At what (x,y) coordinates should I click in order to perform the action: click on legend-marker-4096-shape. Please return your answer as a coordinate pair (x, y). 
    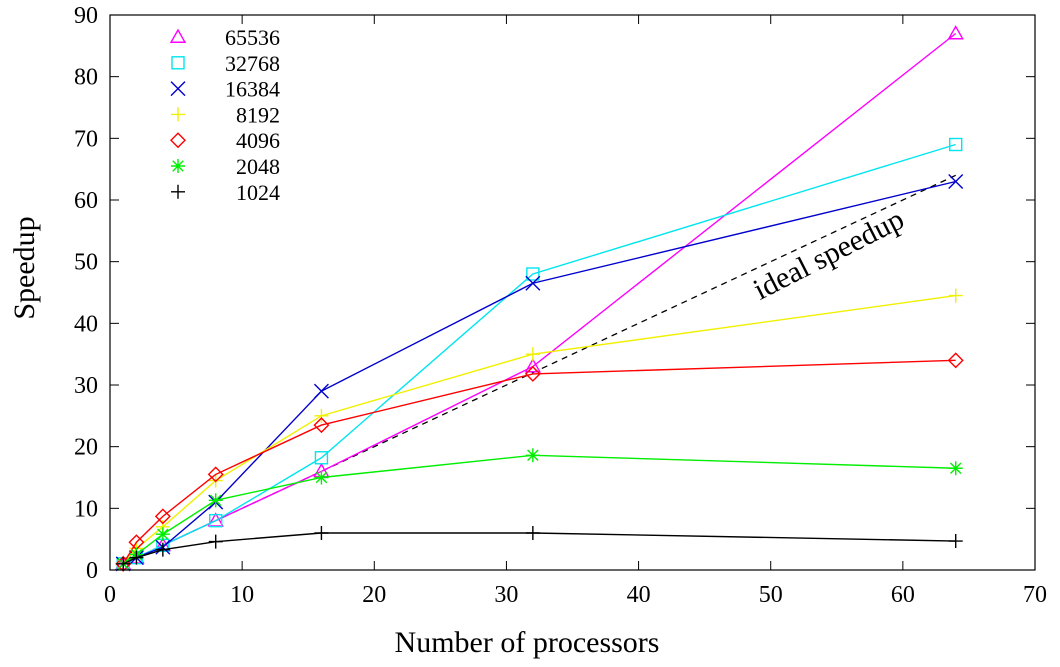
    Looking at the image, I should click on (178, 140).